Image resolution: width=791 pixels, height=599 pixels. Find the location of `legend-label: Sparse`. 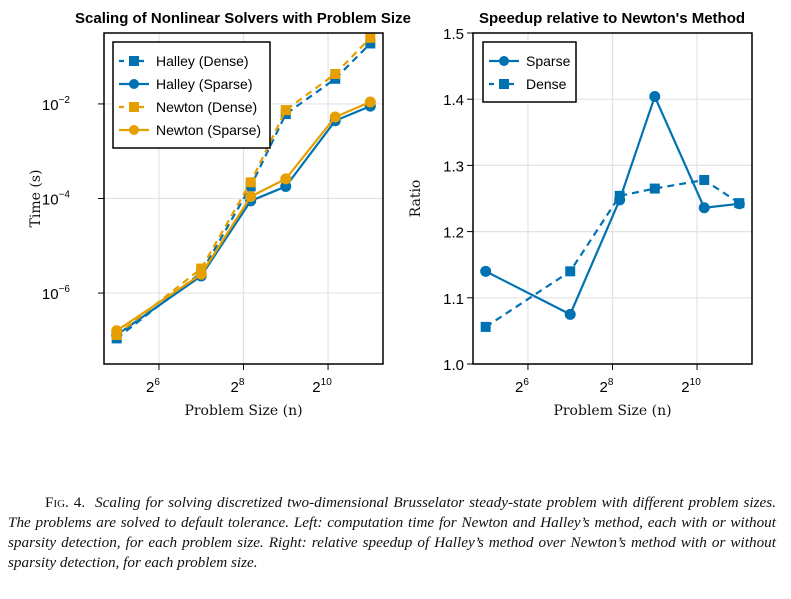

legend-label: Sparse is located at coordinates (548, 61).